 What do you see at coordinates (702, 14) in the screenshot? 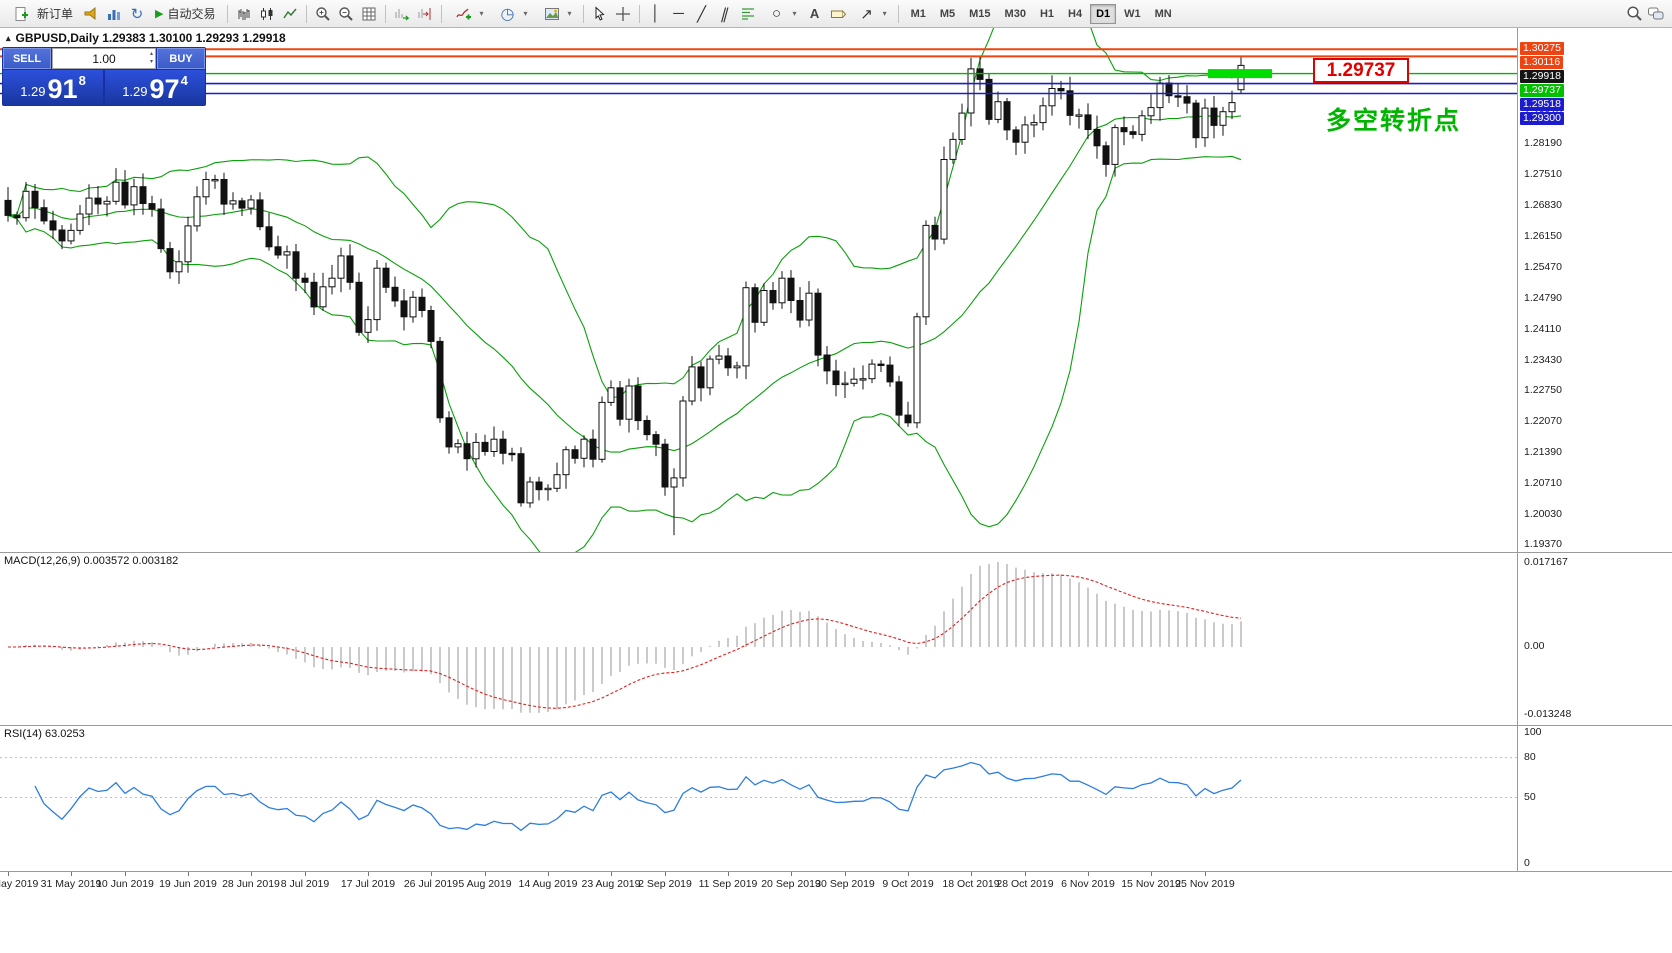
I see `trendline-icon: ╱` at bounding box center [702, 14].